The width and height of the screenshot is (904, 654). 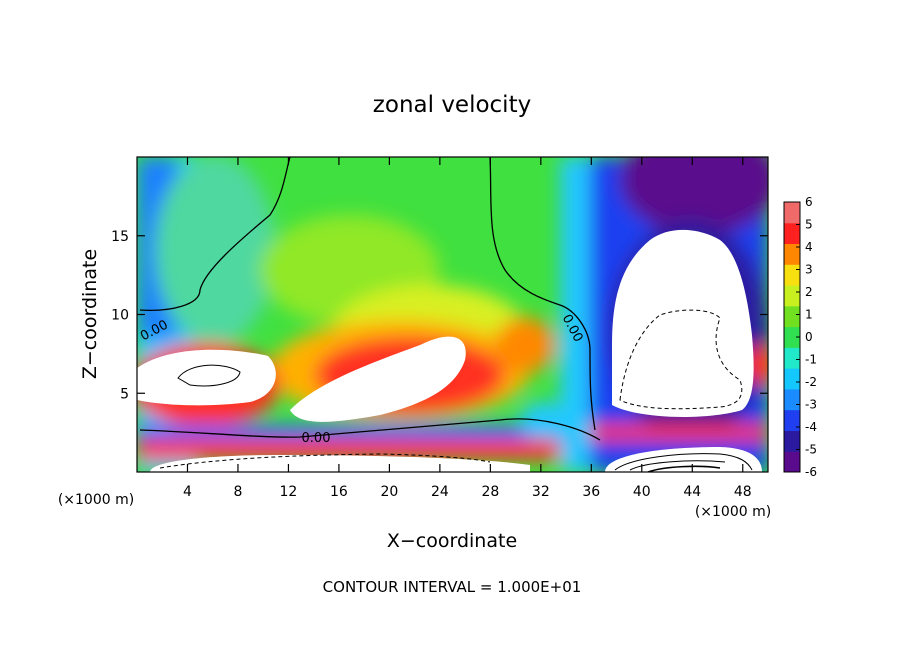 What do you see at coordinates (809, 270) in the screenshot?
I see `colorbar-tick-label: 3` at bounding box center [809, 270].